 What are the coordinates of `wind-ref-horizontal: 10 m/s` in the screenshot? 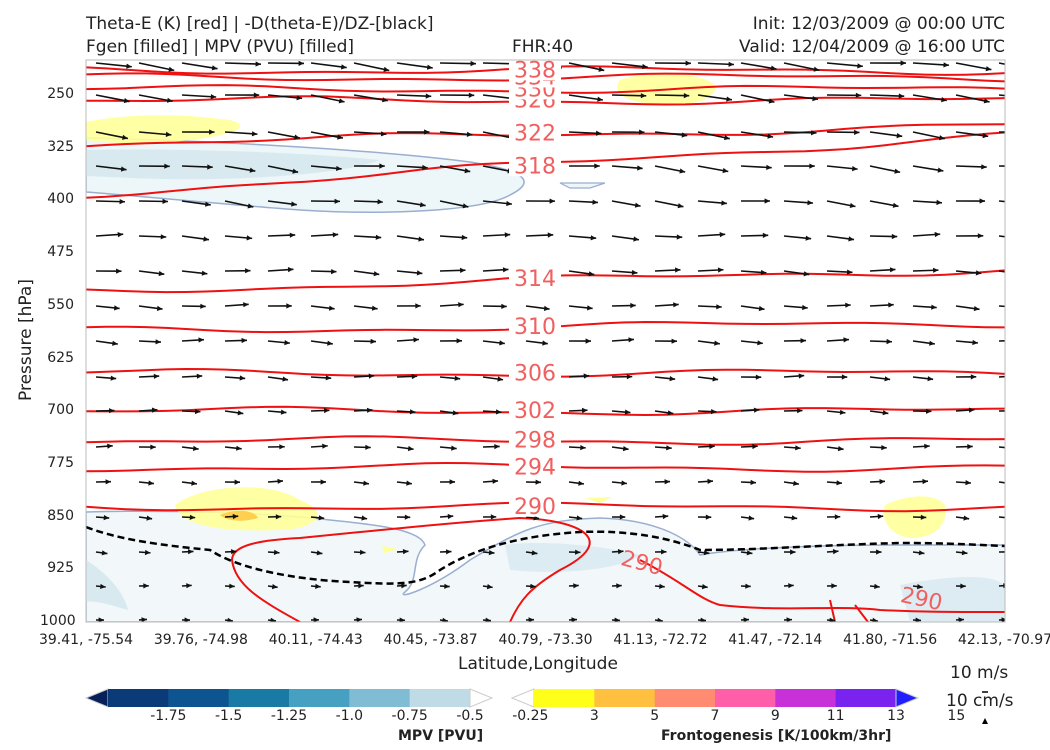 It's located at (979, 673).